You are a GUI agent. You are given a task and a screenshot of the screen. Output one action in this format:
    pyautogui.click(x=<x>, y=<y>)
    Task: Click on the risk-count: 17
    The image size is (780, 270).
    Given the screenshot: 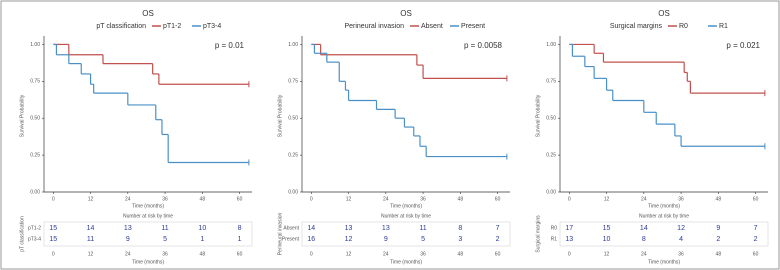 What is the action you would take?
    pyautogui.click(x=569, y=228)
    